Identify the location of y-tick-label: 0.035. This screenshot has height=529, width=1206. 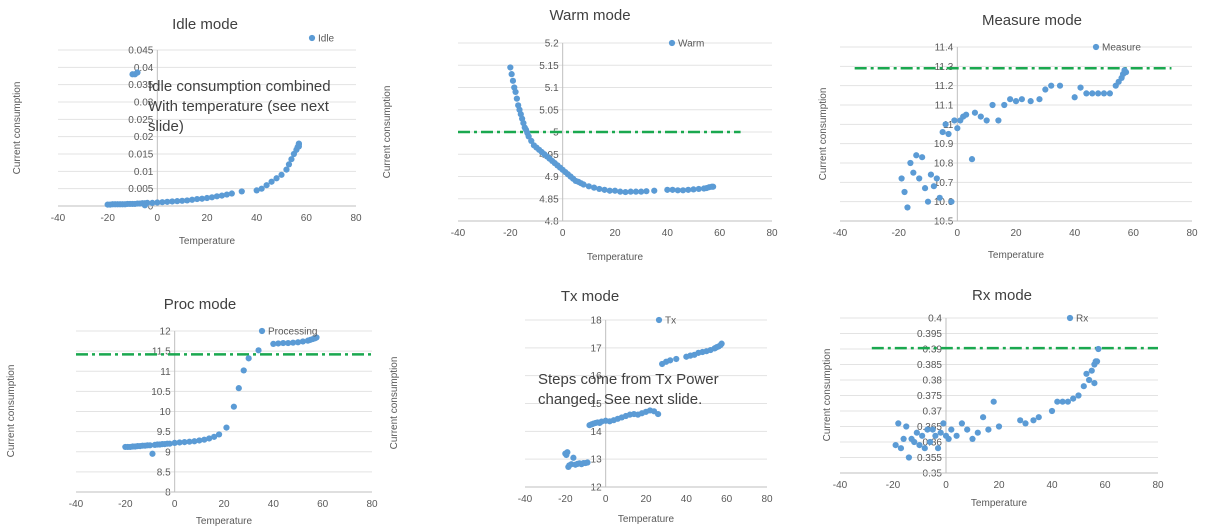
(140, 85).